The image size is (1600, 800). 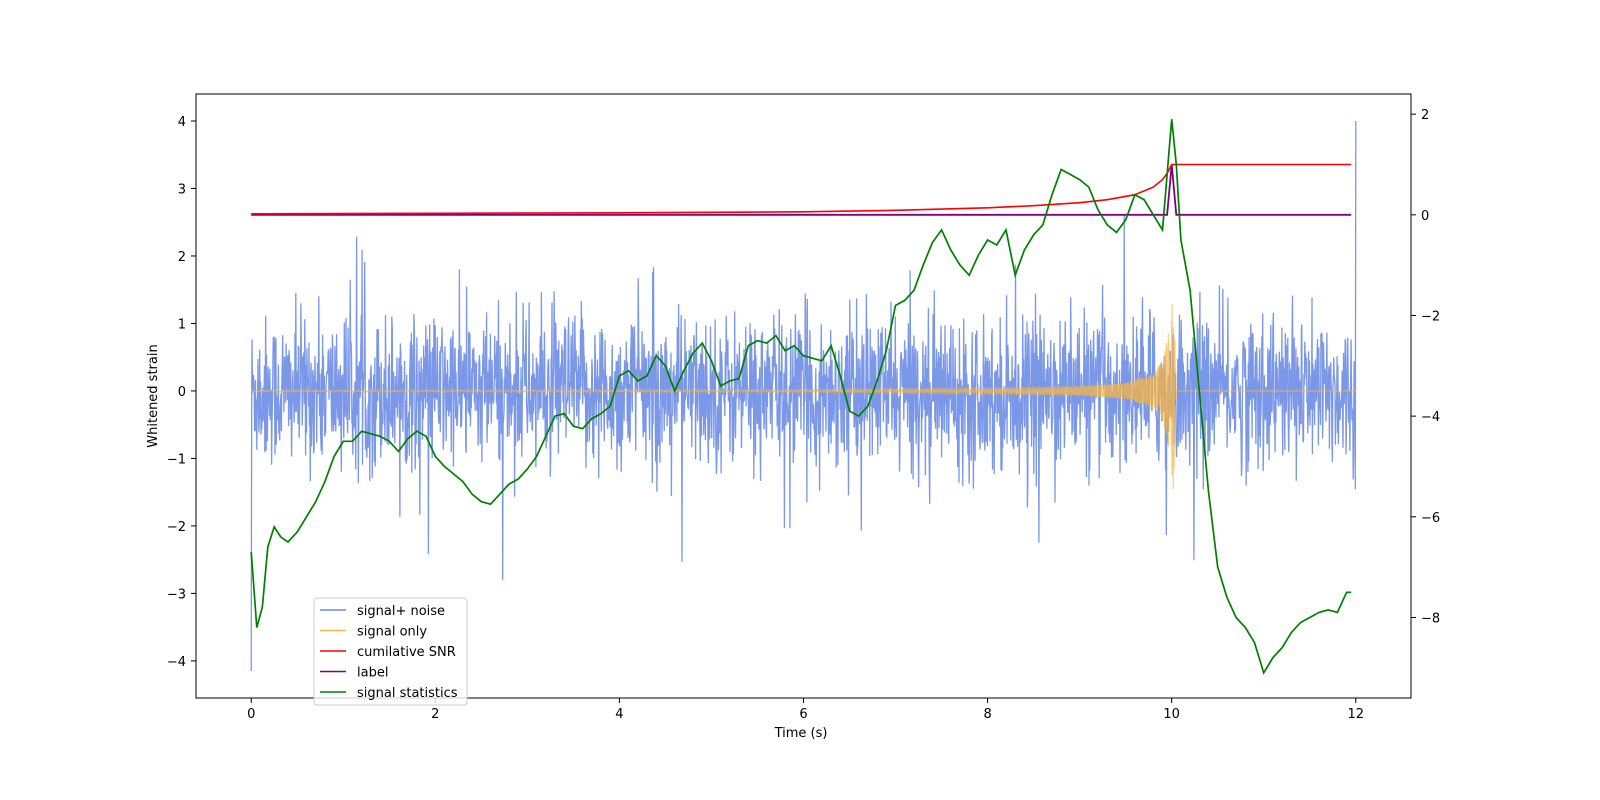 What do you see at coordinates (1425, 216) in the screenshot?
I see `y2-tick-label: 0` at bounding box center [1425, 216].